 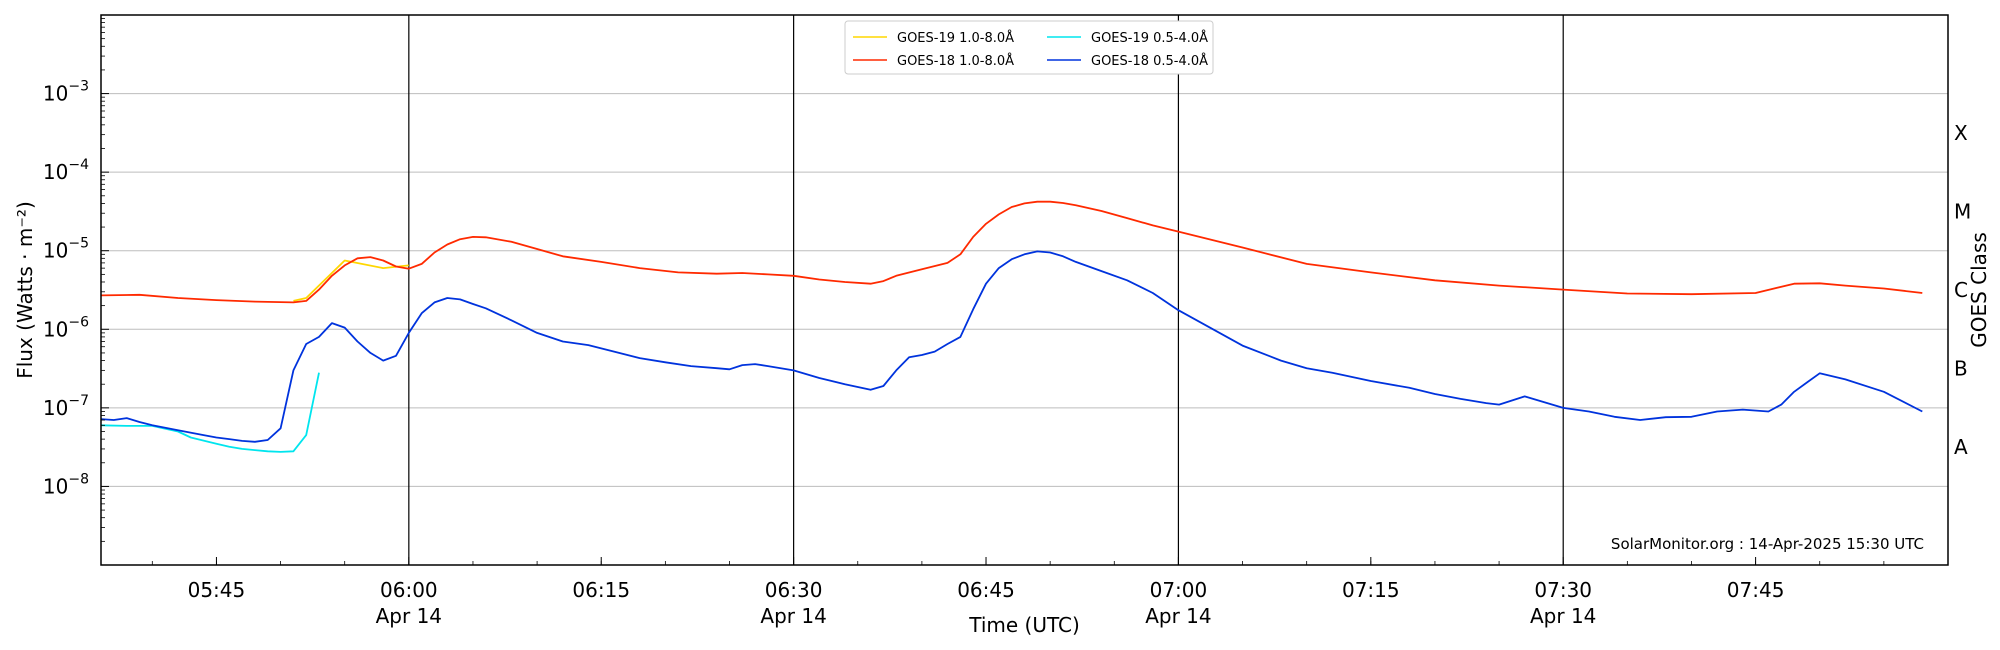 What do you see at coordinates (1961, 290) in the screenshot?
I see `goes-class-label: C` at bounding box center [1961, 290].